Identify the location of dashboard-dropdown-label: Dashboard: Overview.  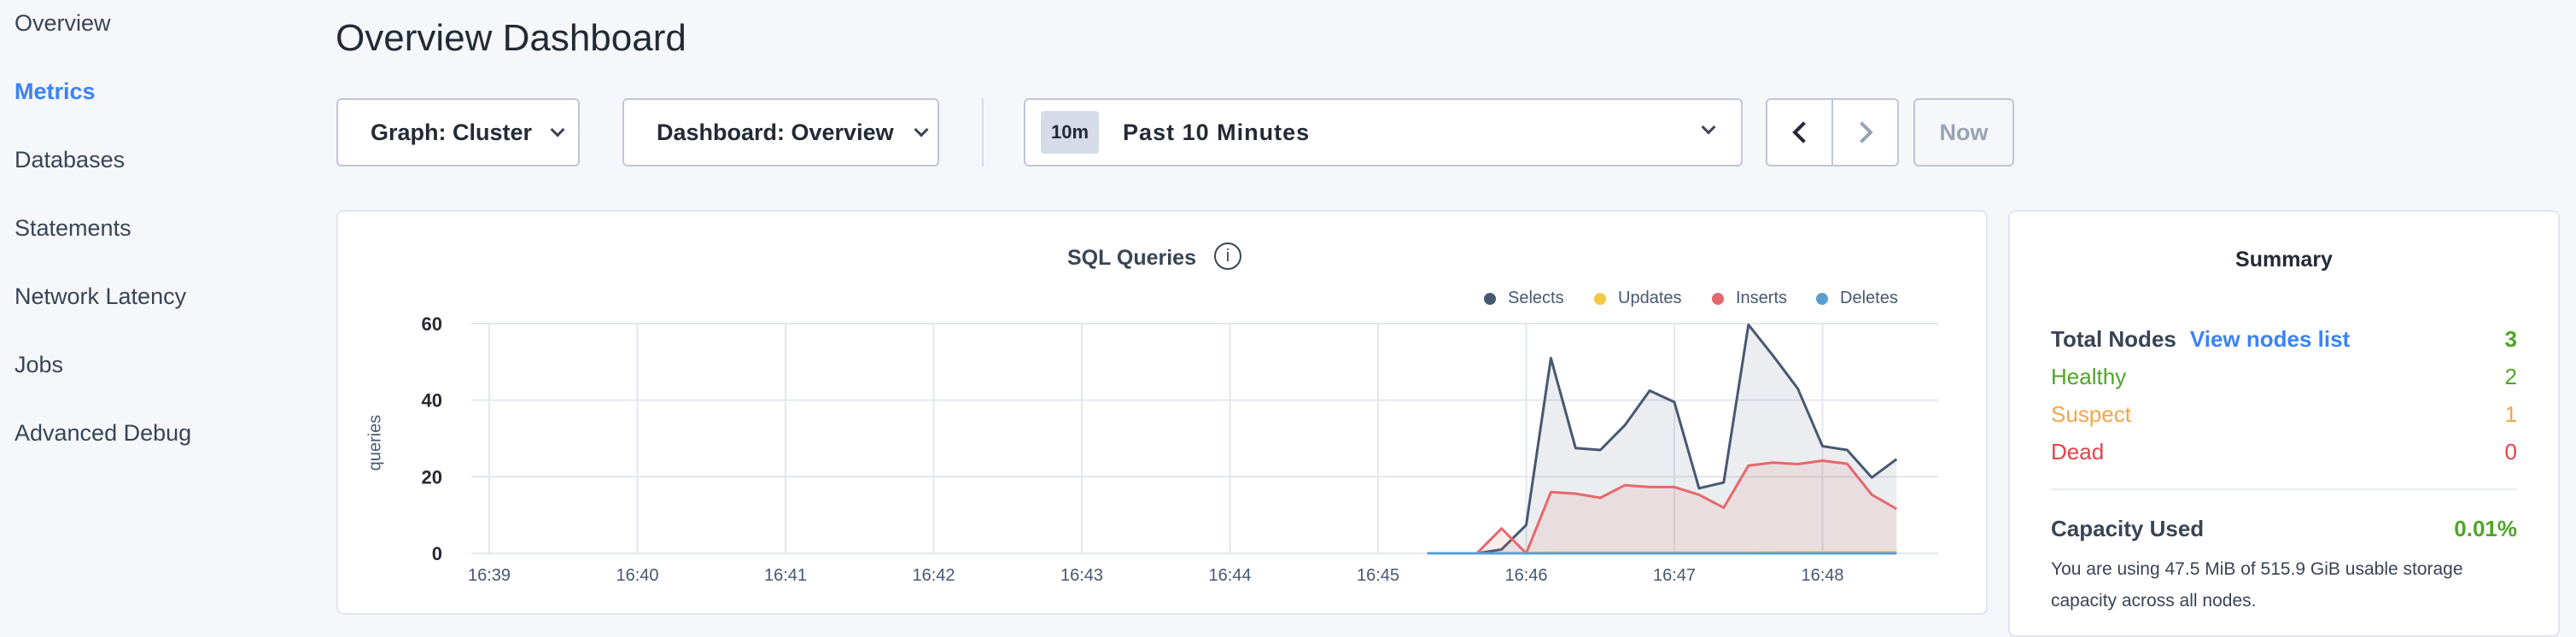
(775, 132).